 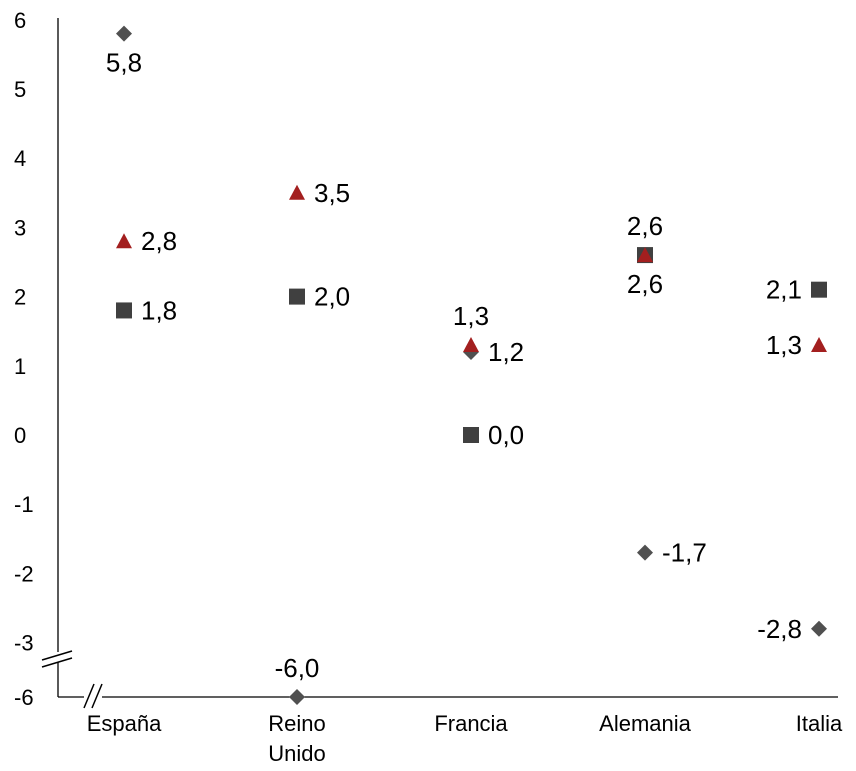 What do you see at coordinates (506, 435) in the screenshot?
I see `data-label: 0,0` at bounding box center [506, 435].